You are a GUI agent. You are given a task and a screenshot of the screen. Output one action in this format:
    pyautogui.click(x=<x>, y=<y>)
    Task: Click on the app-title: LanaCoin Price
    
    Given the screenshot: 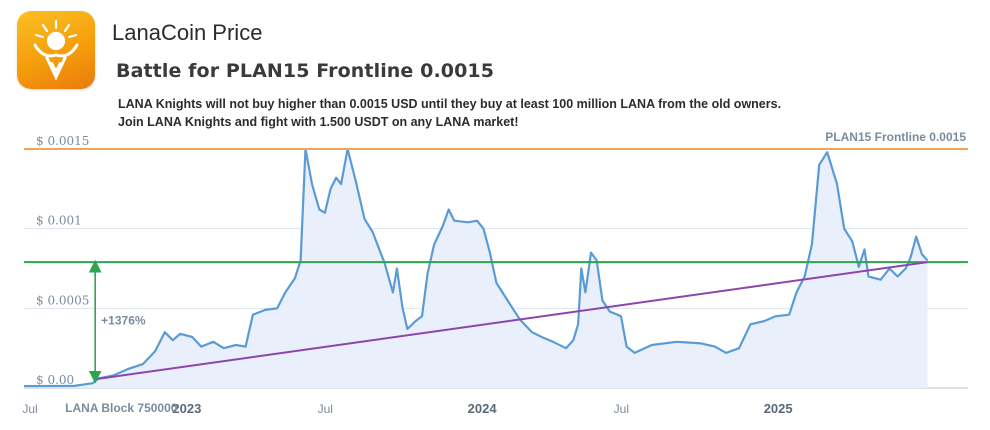 What is the action you would take?
    pyautogui.click(x=187, y=32)
    